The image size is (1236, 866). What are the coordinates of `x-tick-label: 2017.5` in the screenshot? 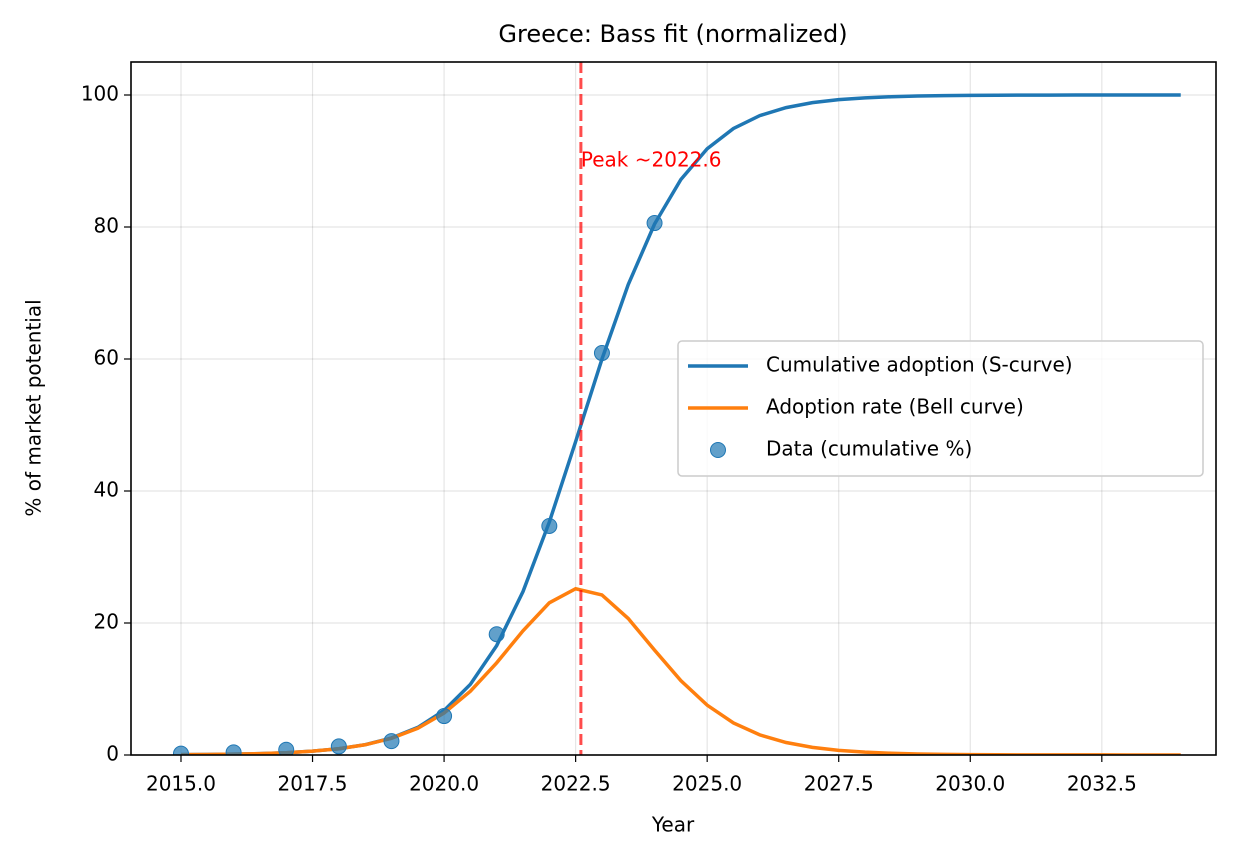 It's located at (313, 784).